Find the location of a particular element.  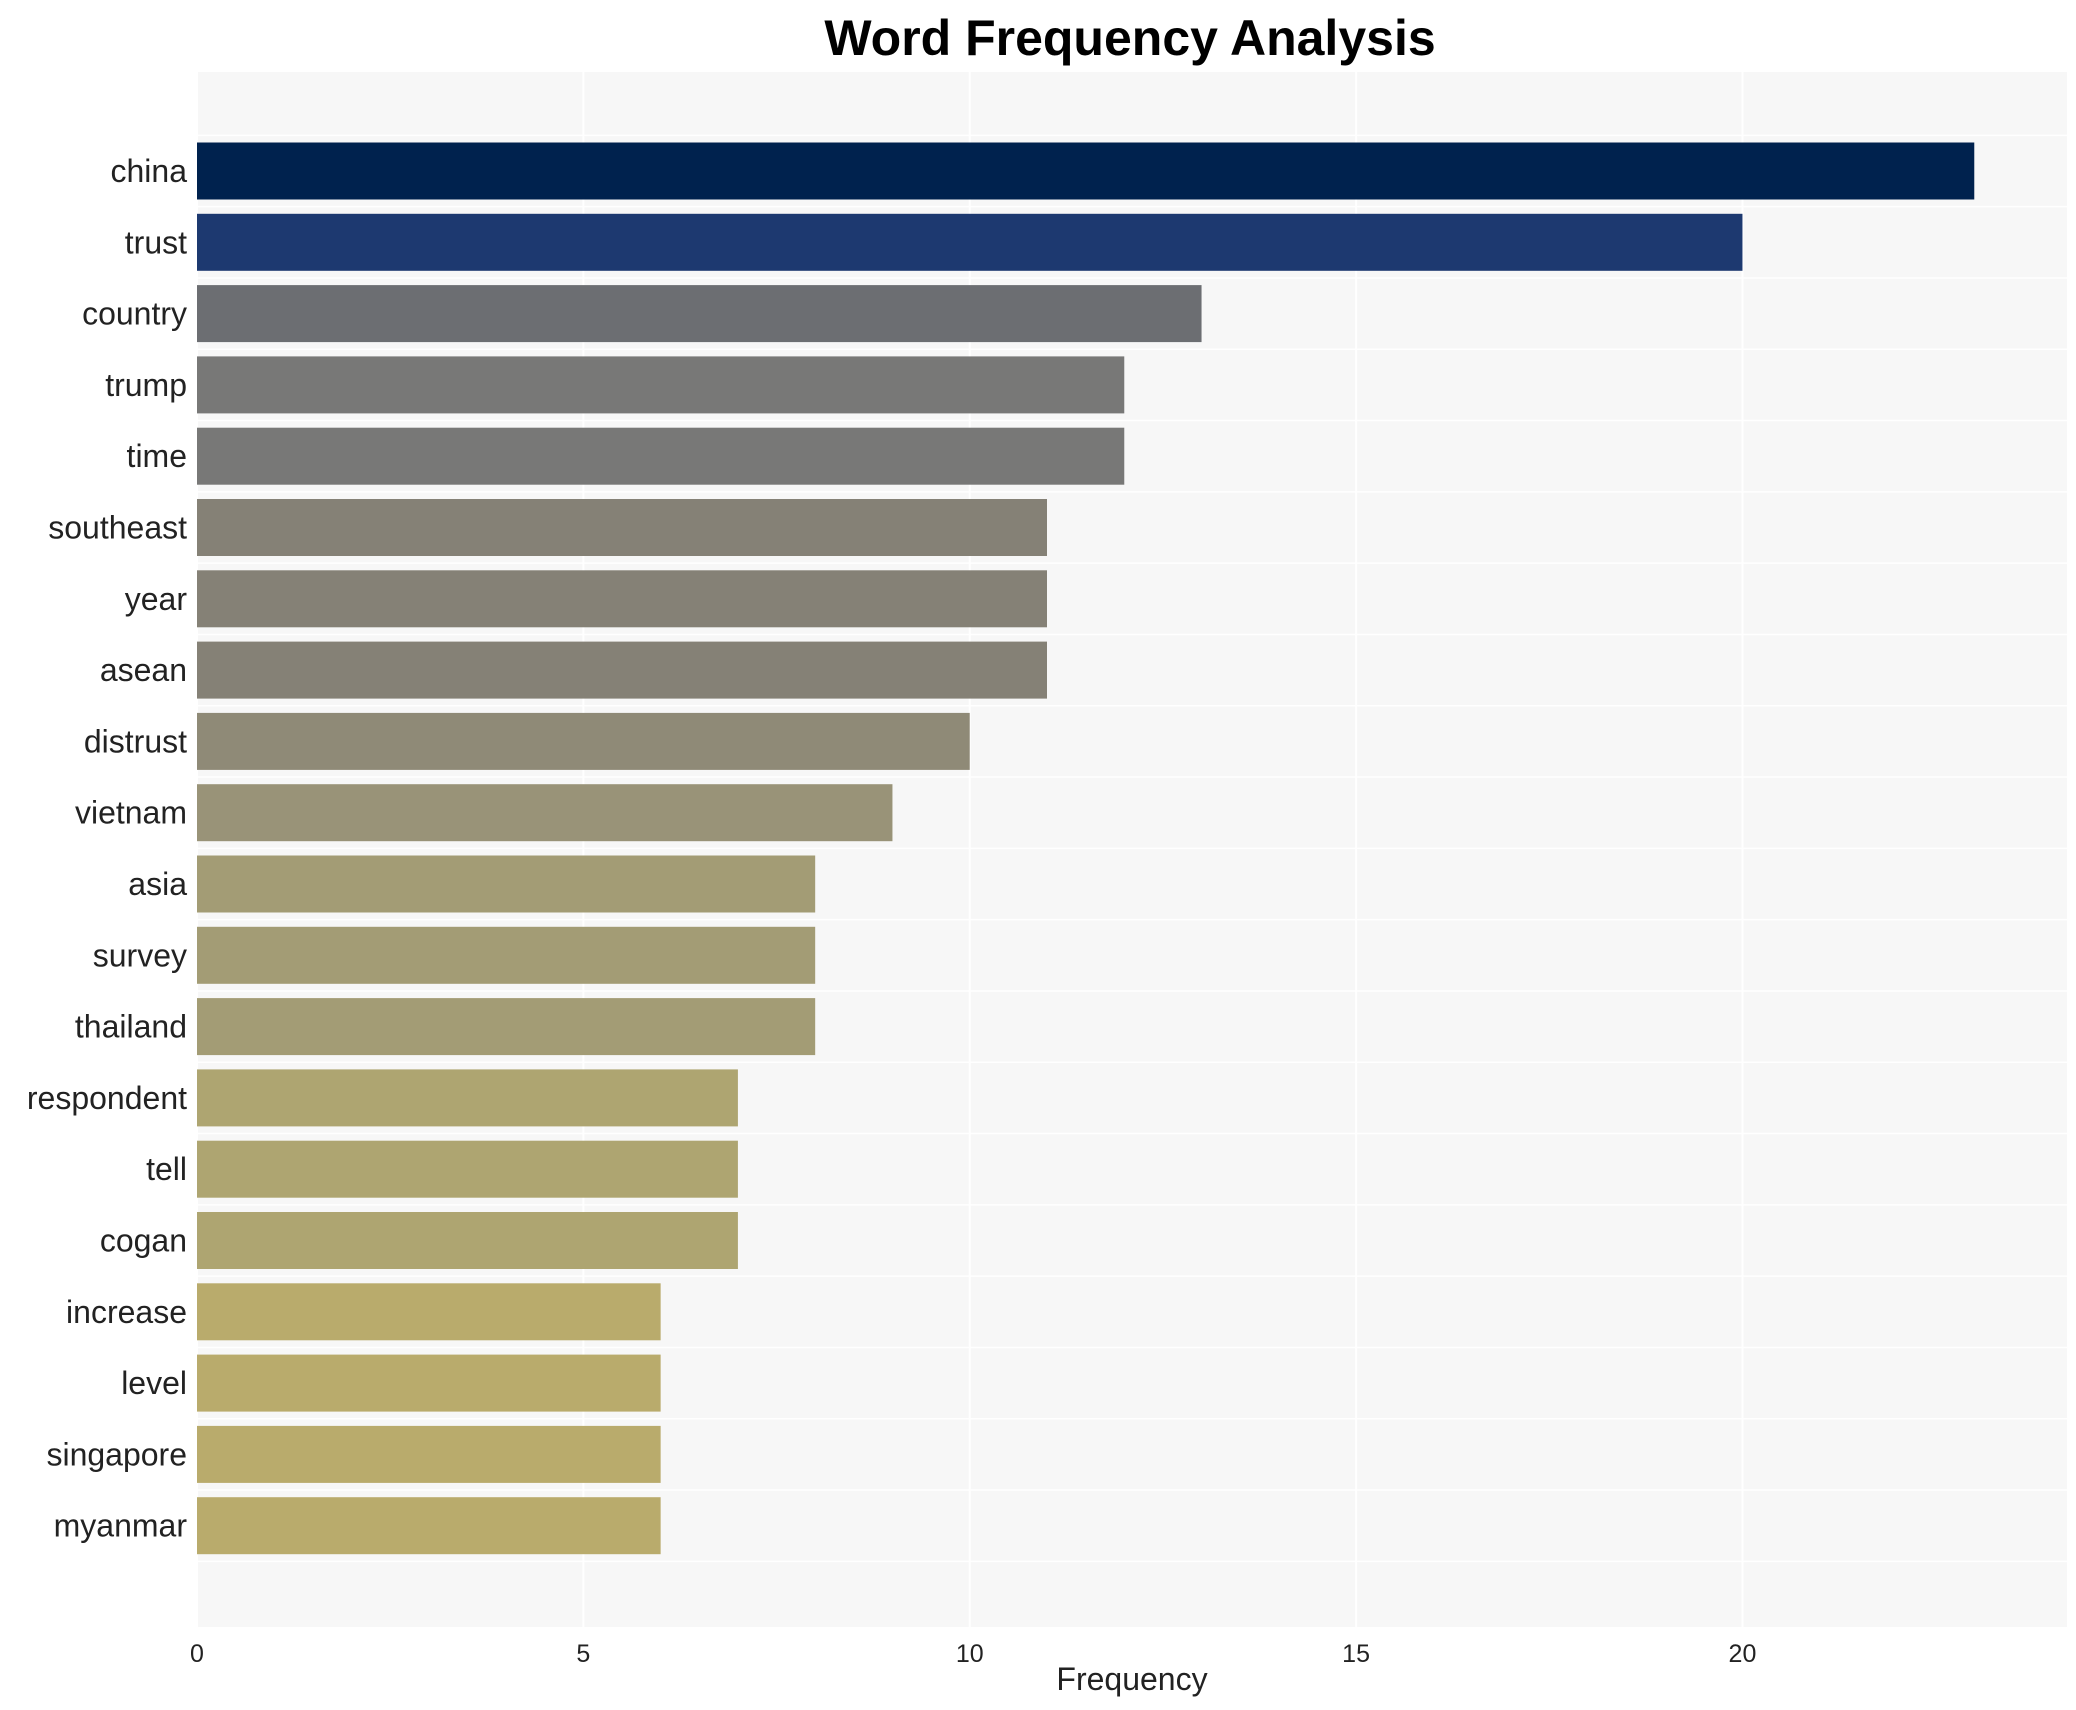

bar-time is located at coordinates (661, 456).